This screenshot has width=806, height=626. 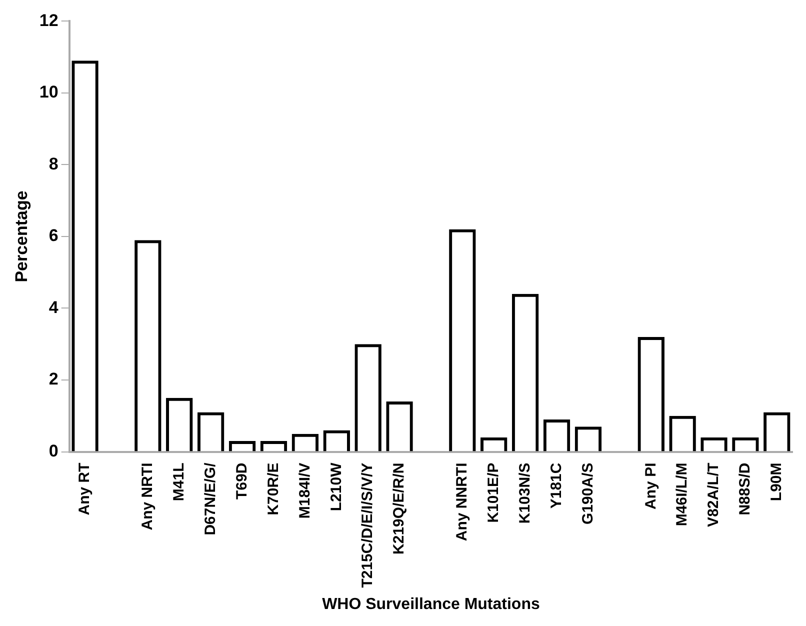 I want to click on y-tick-label: 8, so click(x=53, y=164).